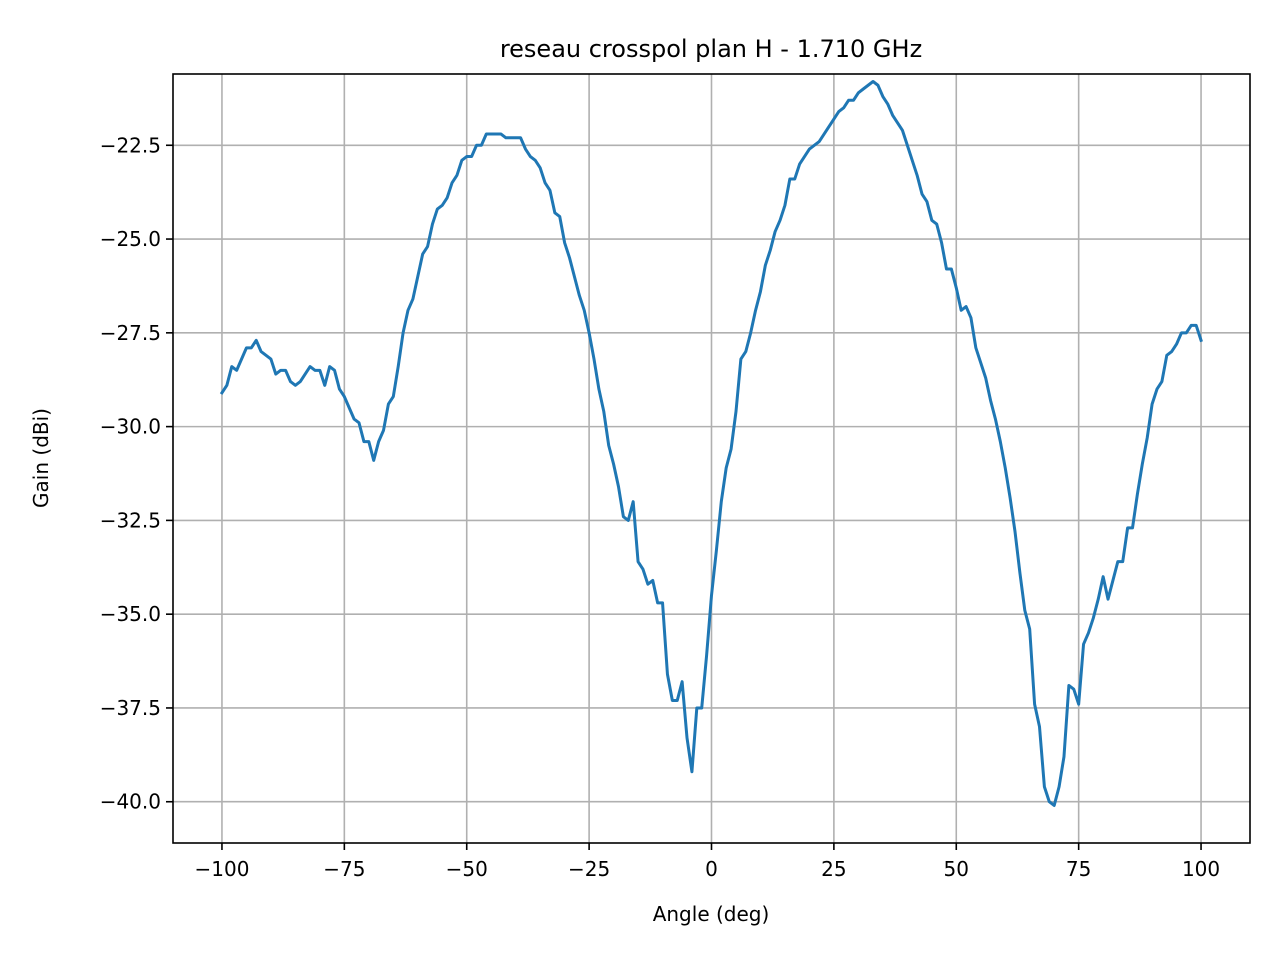 Image resolution: width=1280 pixels, height=960 pixels. Describe the element at coordinates (589, 869) in the screenshot. I see `x-tick-label: −25` at that location.